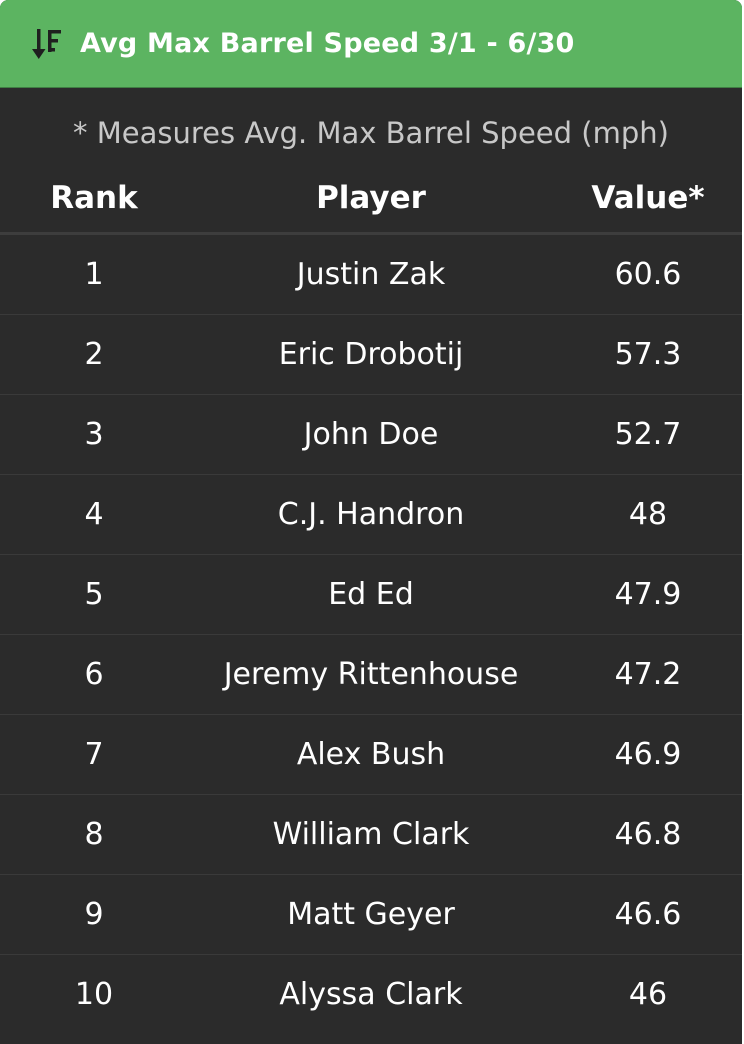 Image resolution: width=744 pixels, height=1044 pixels. Describe the element at coordinates (371, 198) in the screenshot. I see `column-header-player: Player` at that location.